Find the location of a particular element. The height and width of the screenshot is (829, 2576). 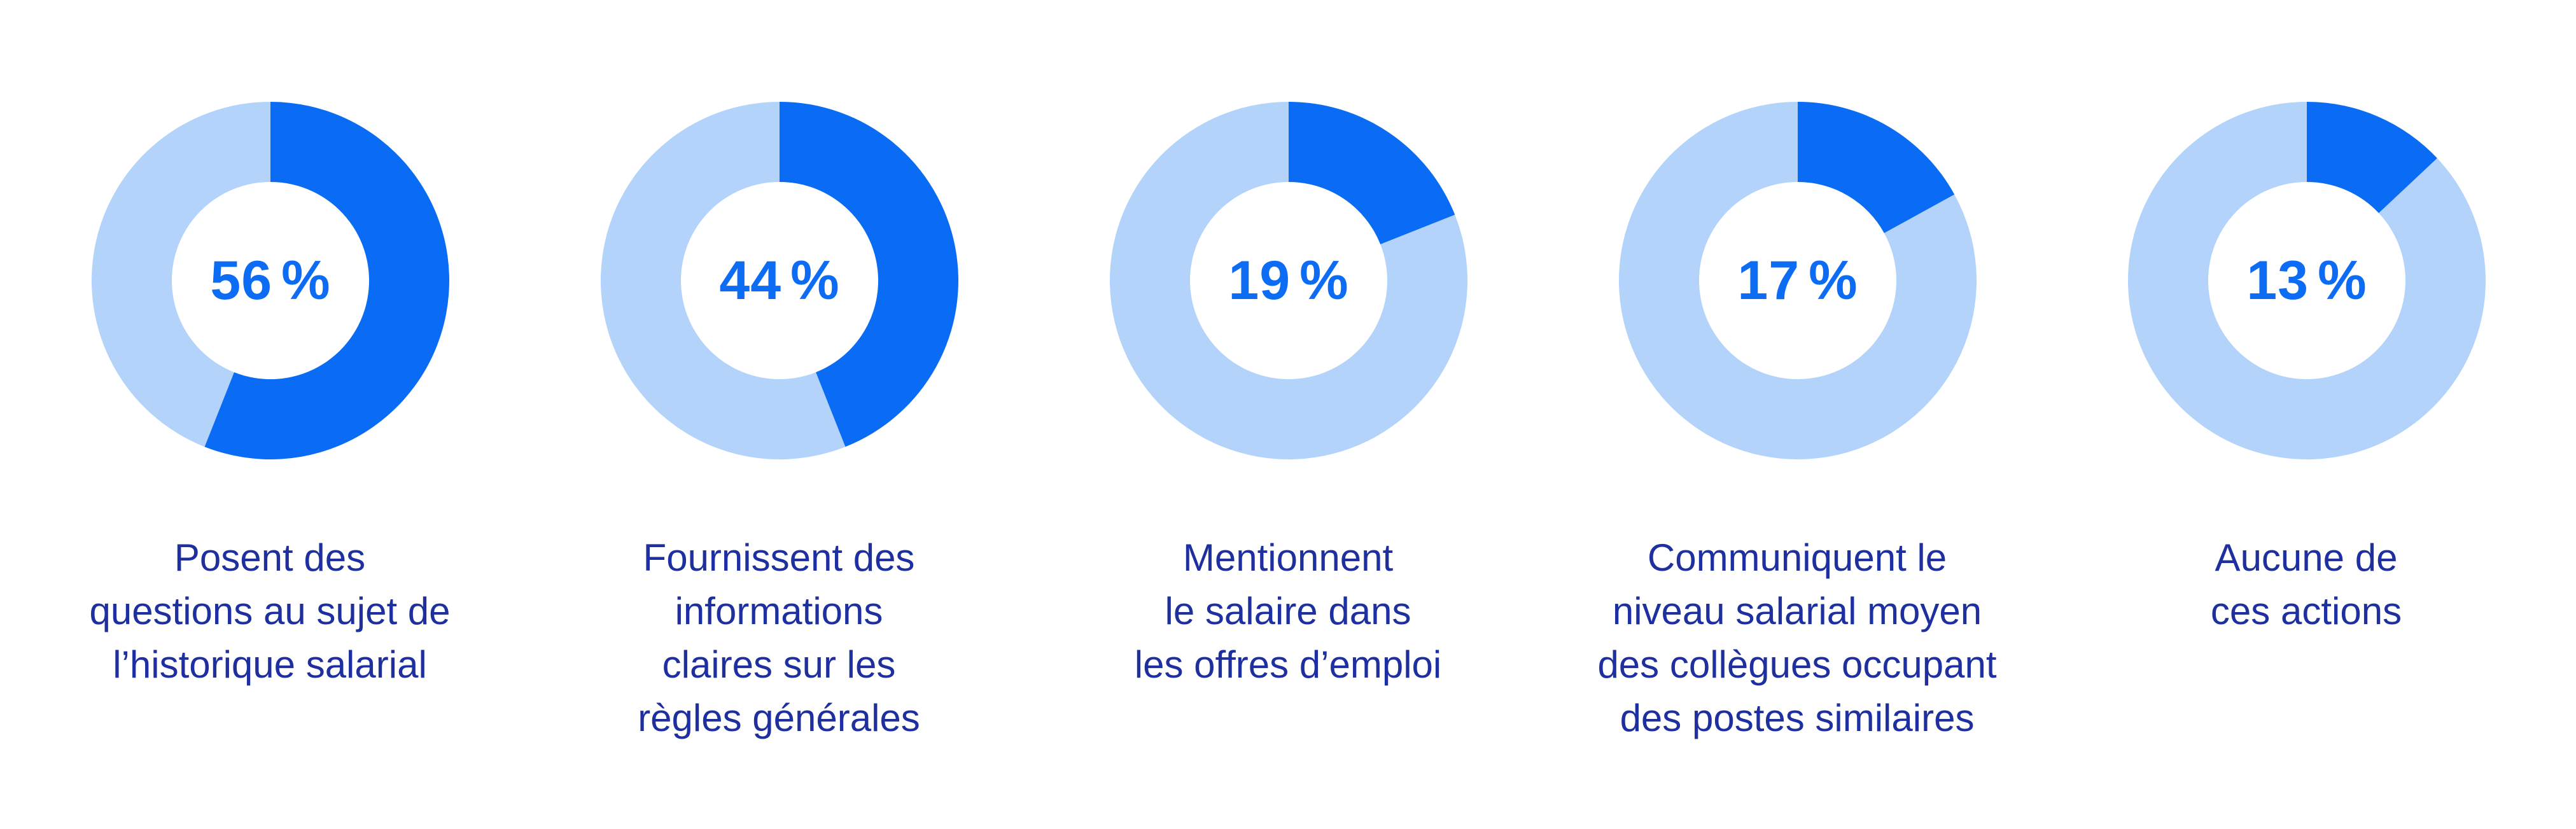

donut: 17% is located at coordinates (1798, 280).